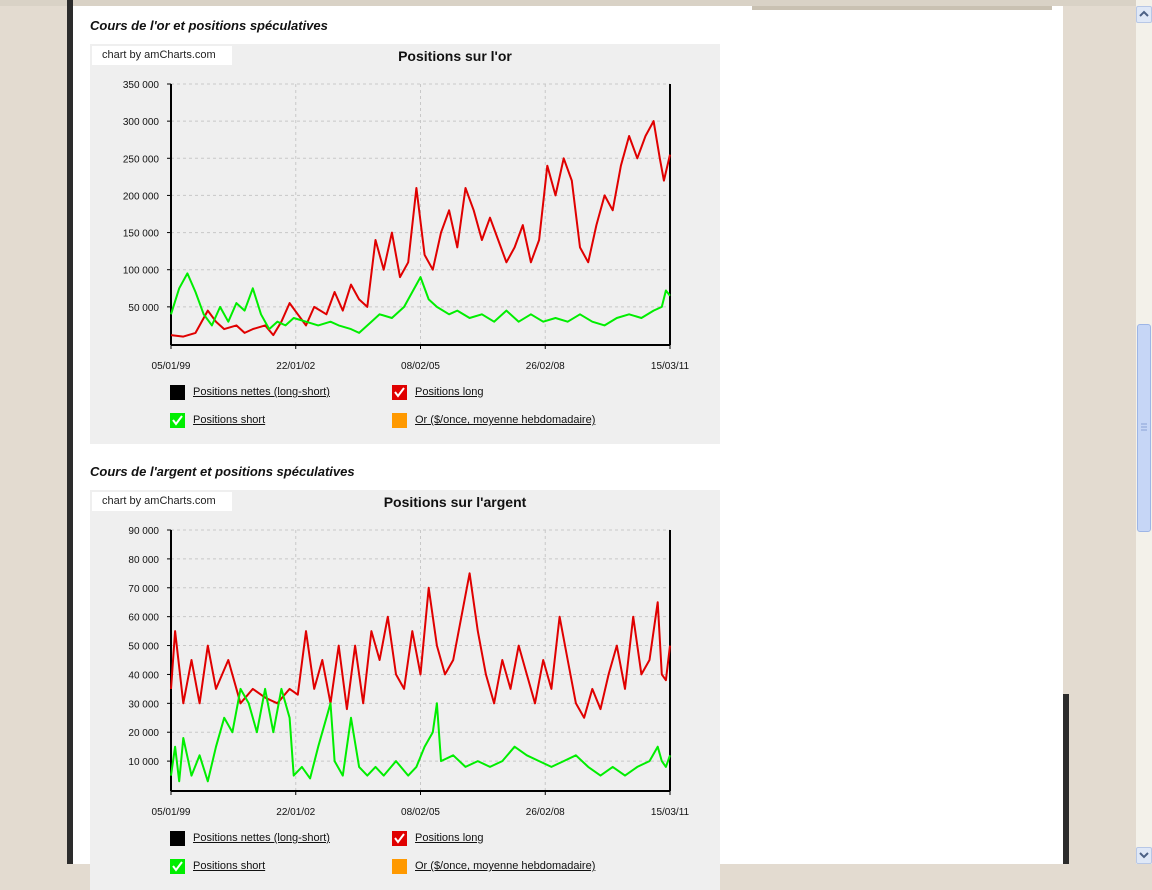 Image resolution: width=1152 pixels, height=890 pixels. I want to click on sidebar-cutoff, so click(902, 8).